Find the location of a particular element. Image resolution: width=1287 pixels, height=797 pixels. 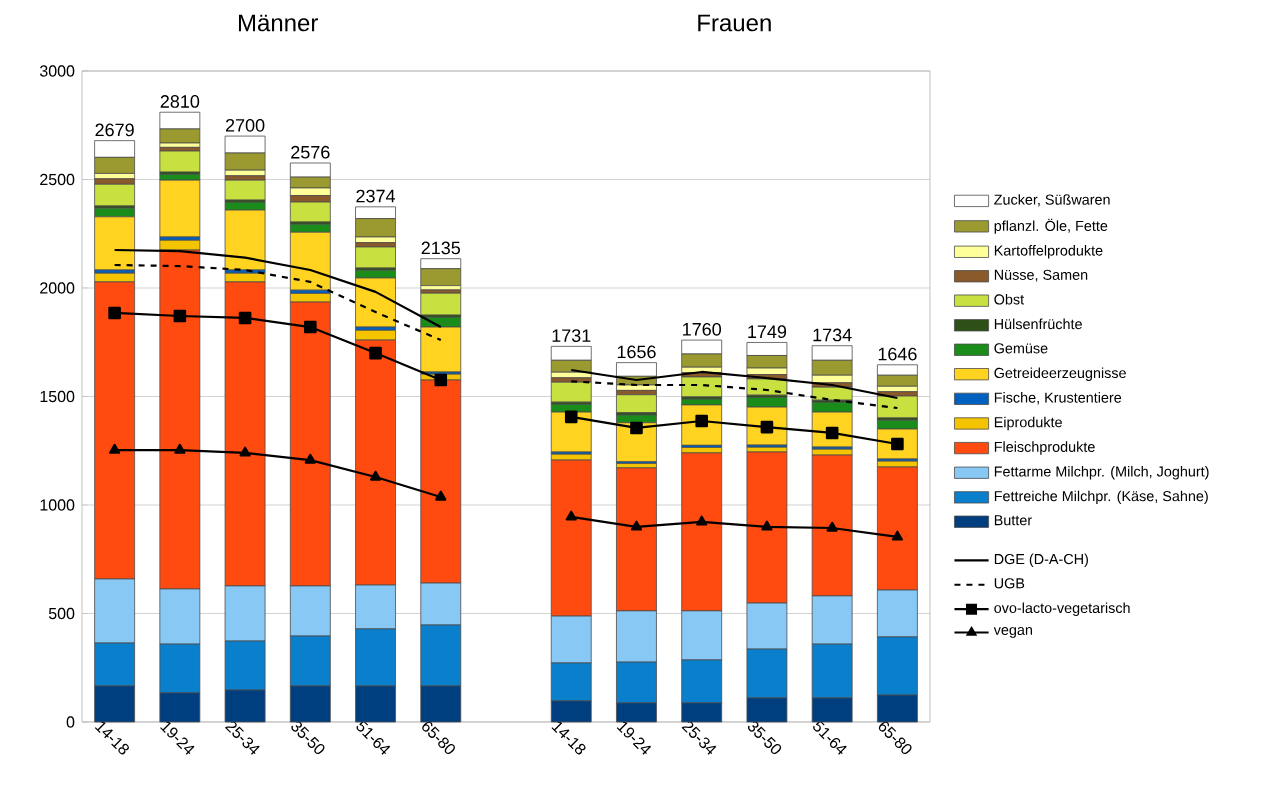

legend-label: Obst is located at coordinates (1009, 299).